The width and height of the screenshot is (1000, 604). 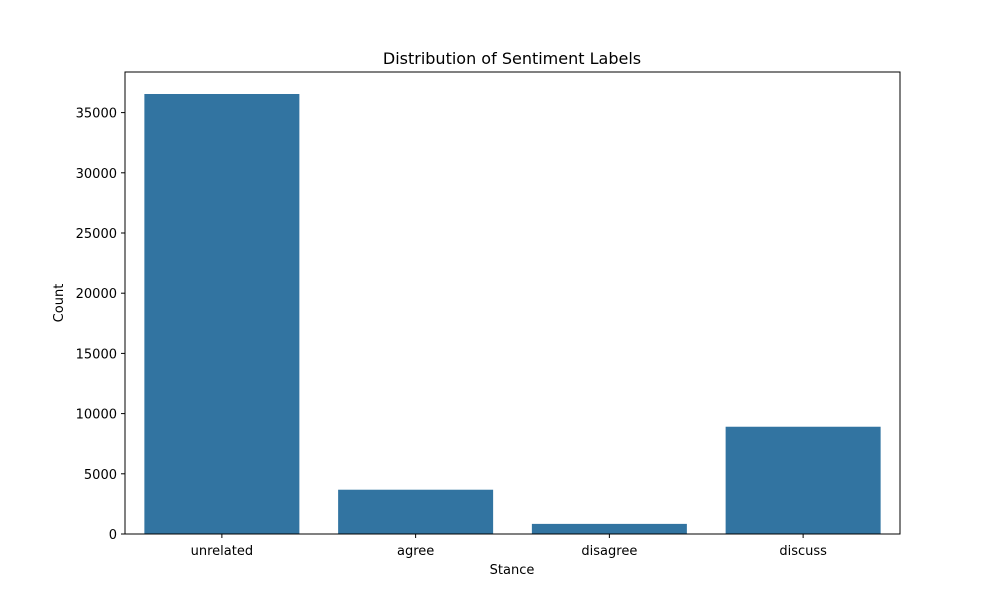 I want to click on x-tick-label: agree, so click(x=415, y=551).